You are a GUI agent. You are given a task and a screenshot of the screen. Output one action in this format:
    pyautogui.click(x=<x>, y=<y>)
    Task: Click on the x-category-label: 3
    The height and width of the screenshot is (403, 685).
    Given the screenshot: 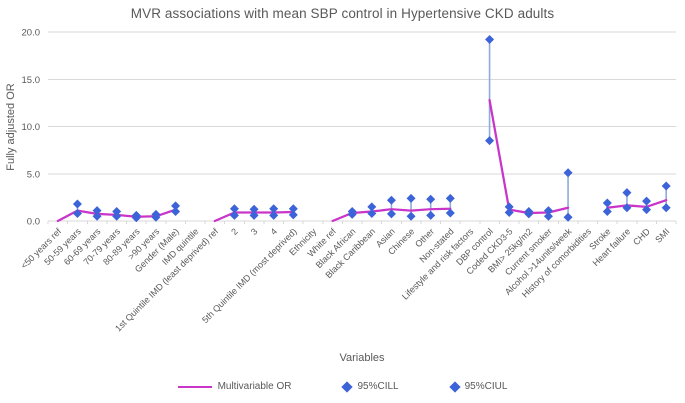 What is the action you would take?
    pyautogui.click(x=254, y=231)
    